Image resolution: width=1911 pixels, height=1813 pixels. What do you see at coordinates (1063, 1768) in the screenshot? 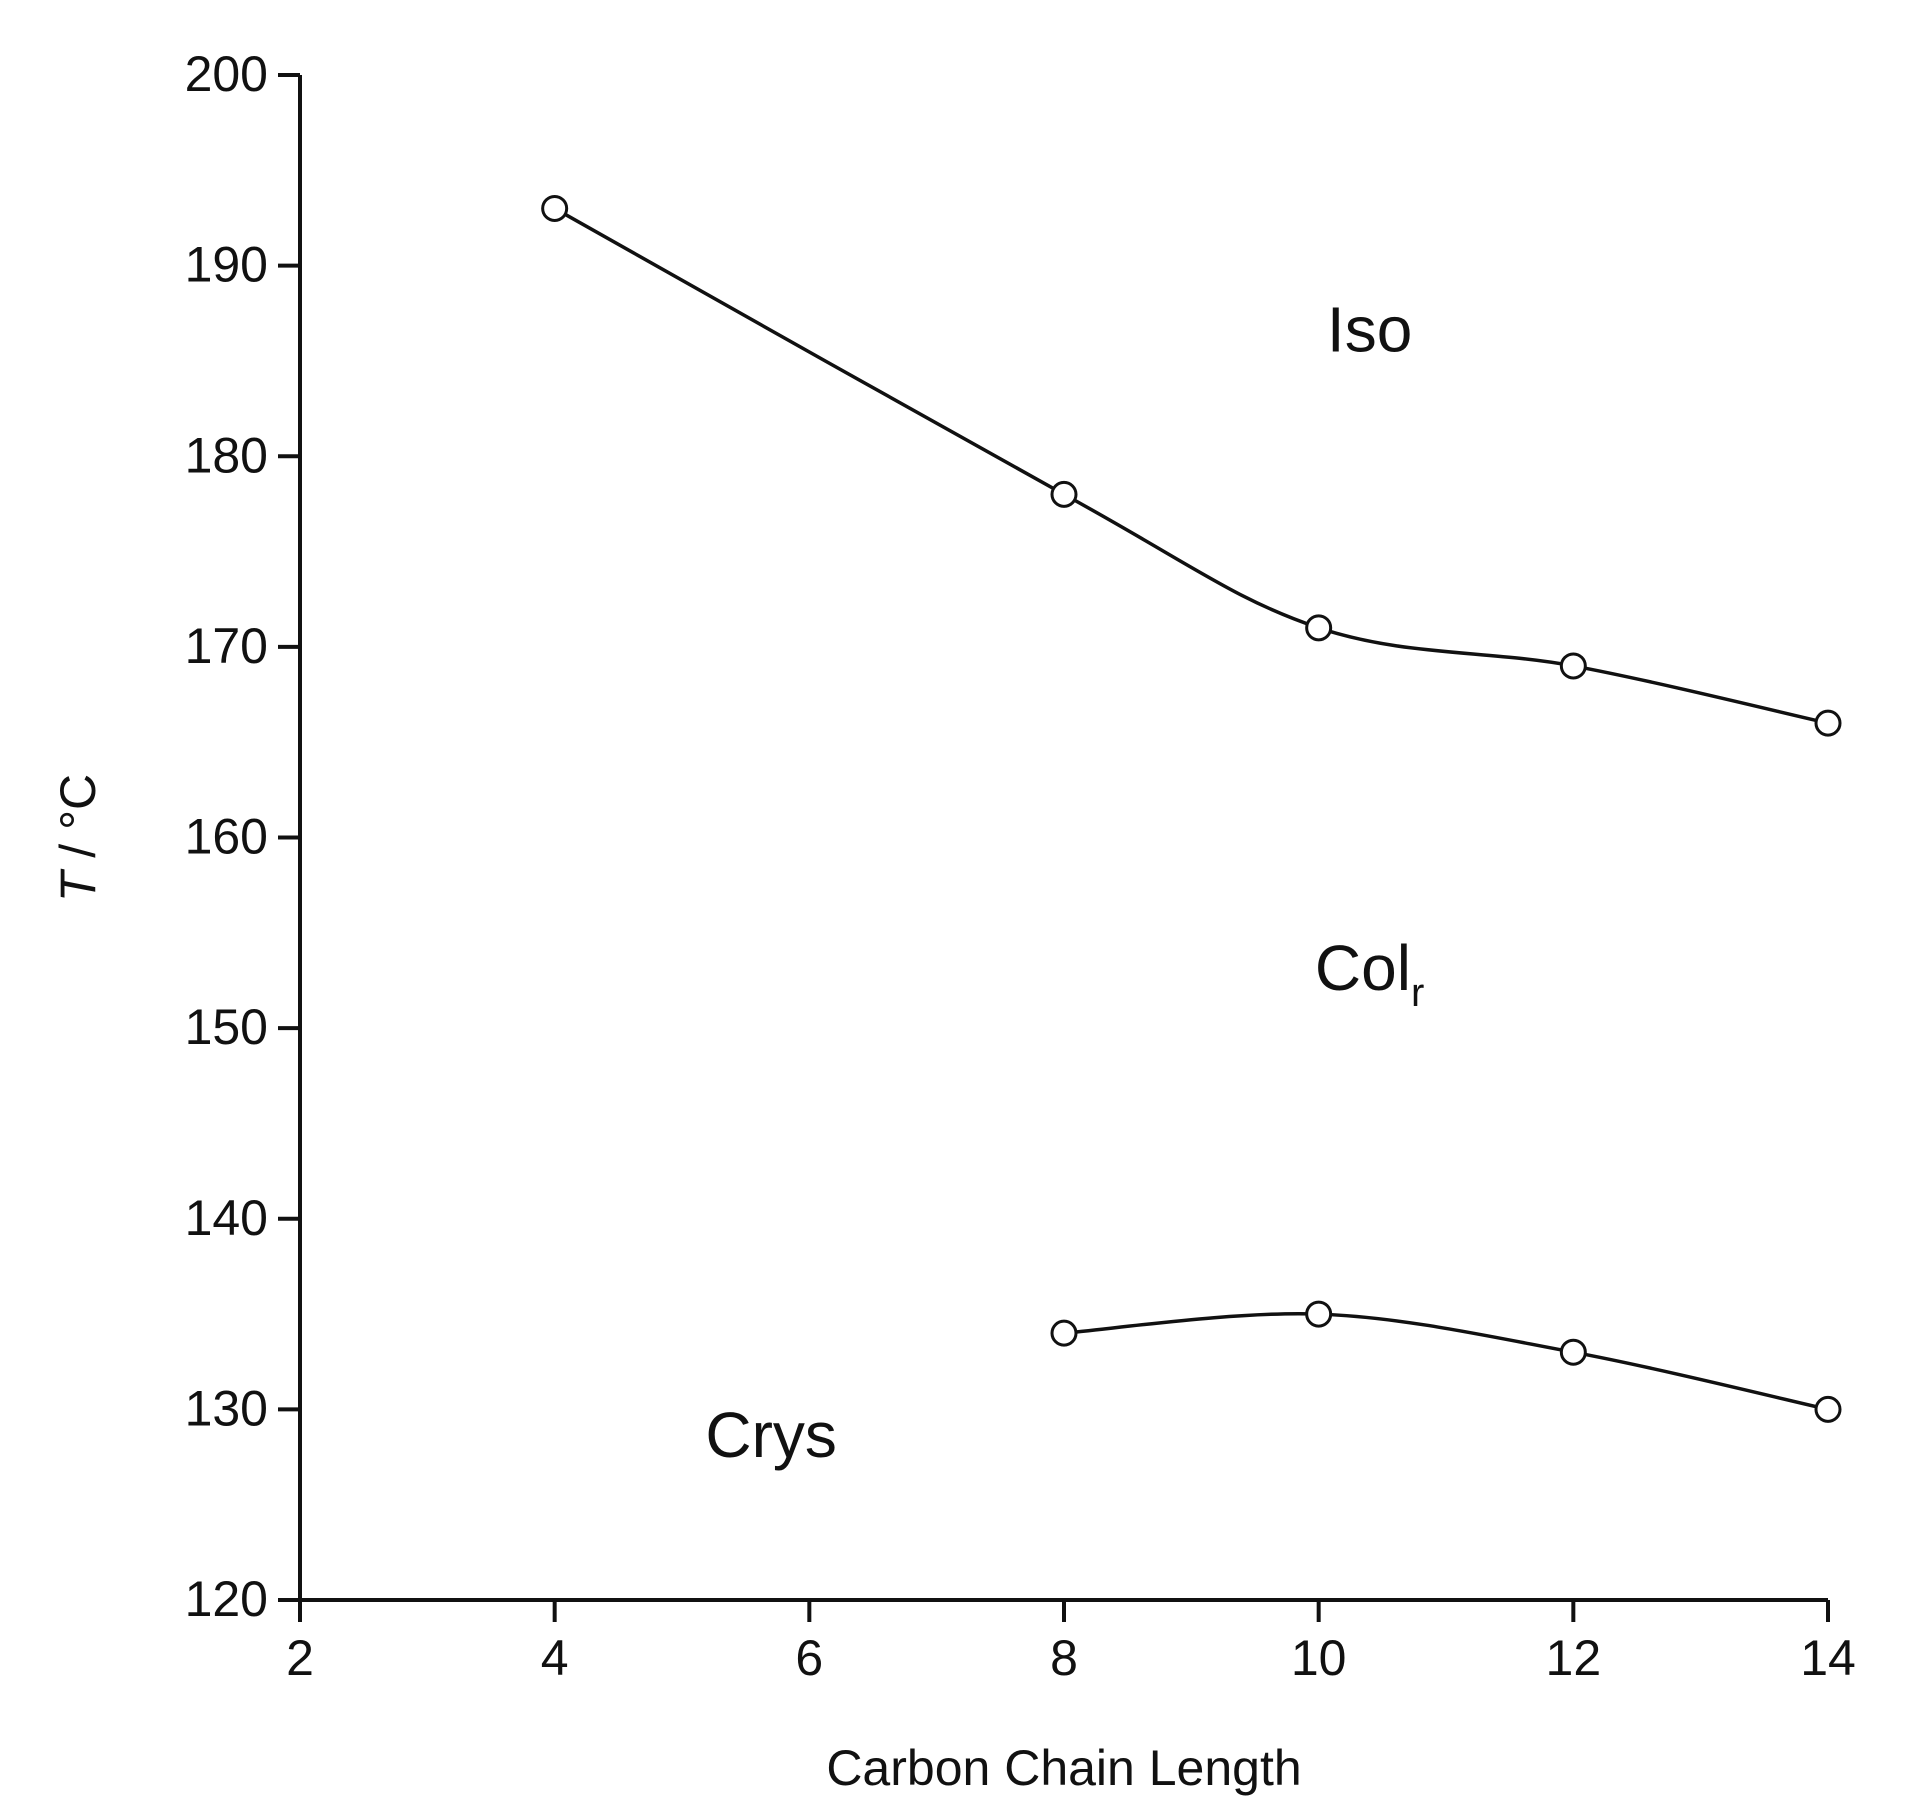
I see `x-axis-title: Carbon Chain Length` at bounding box center [1063, 1768].